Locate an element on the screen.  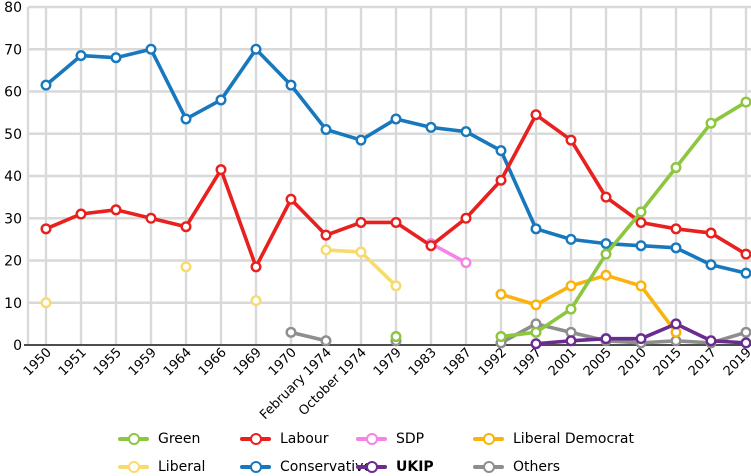
y-tick-labels: 0 10 20 30 40 50 60 70 80 is located at coordinates (13, 177).